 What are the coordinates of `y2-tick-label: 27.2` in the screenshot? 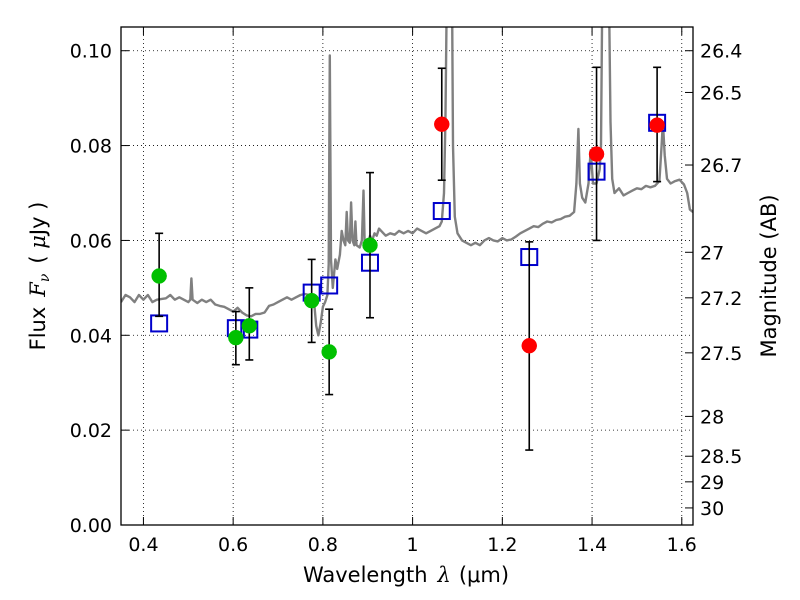 It's located at (721, 299).